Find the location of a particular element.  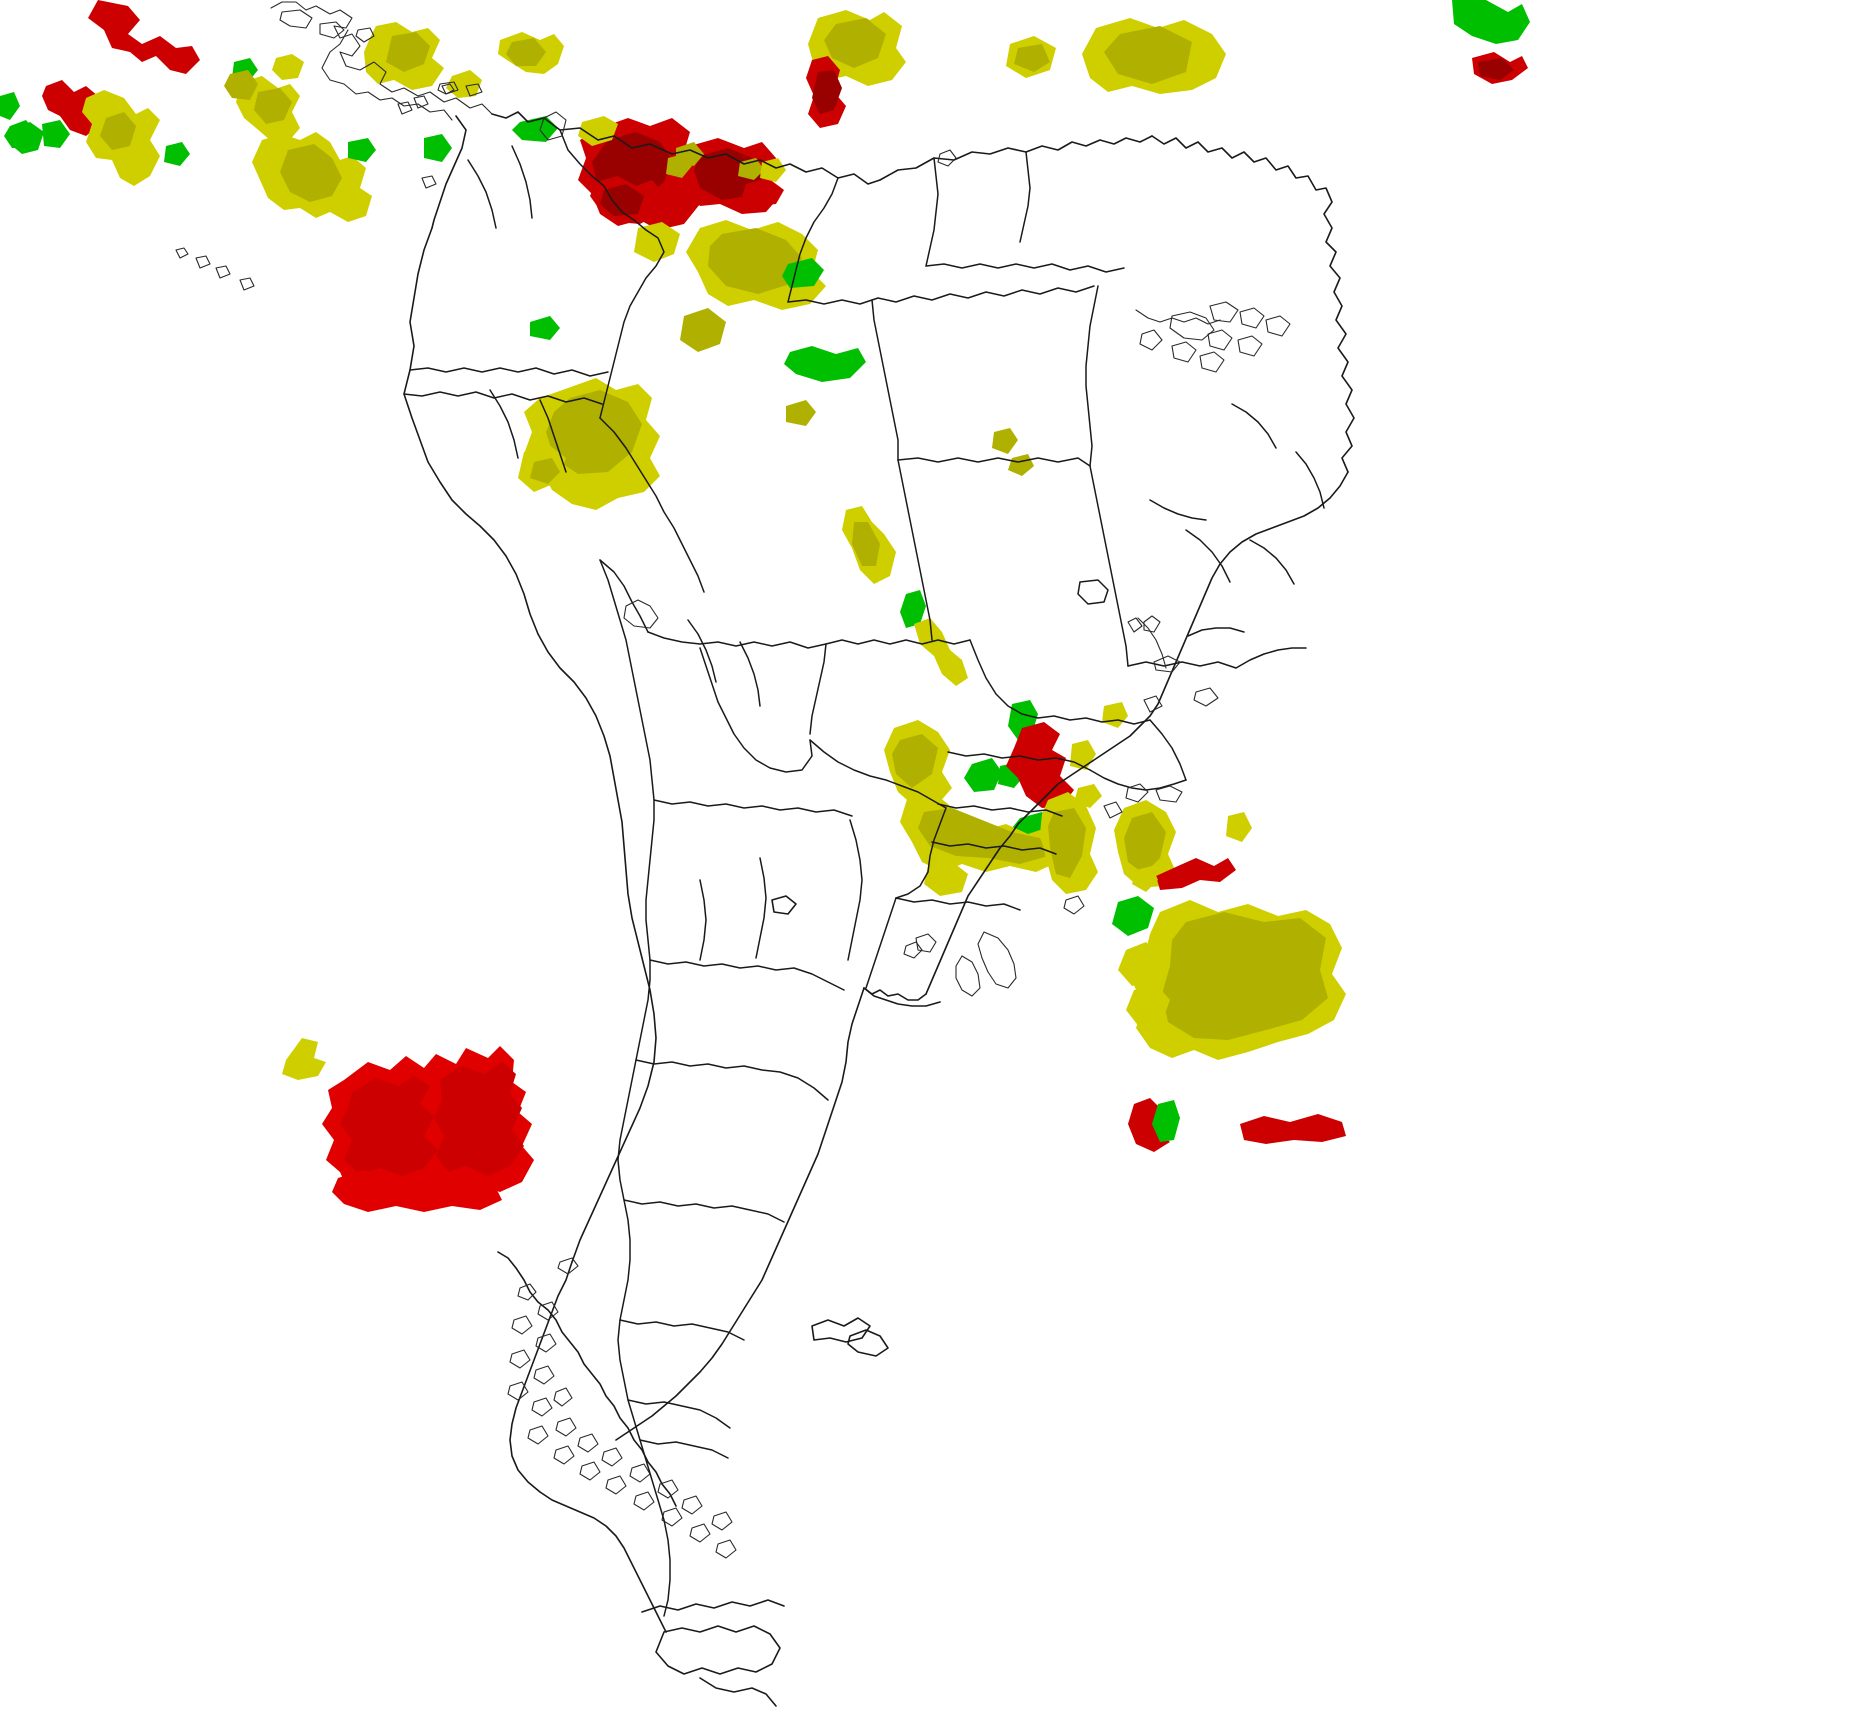

border-peru-bolivia is located at coordinates (624, 596).